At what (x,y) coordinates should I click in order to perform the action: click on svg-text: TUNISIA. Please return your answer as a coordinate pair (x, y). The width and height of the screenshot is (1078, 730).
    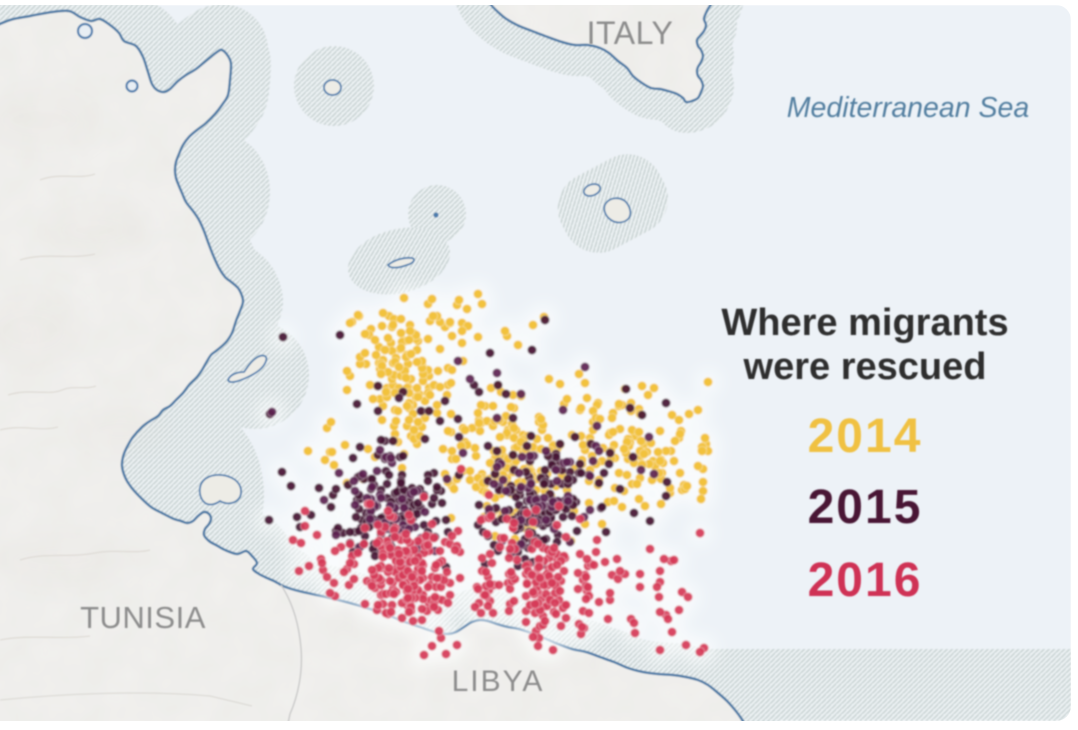
    Looking at the image, I should click on (143, 617).